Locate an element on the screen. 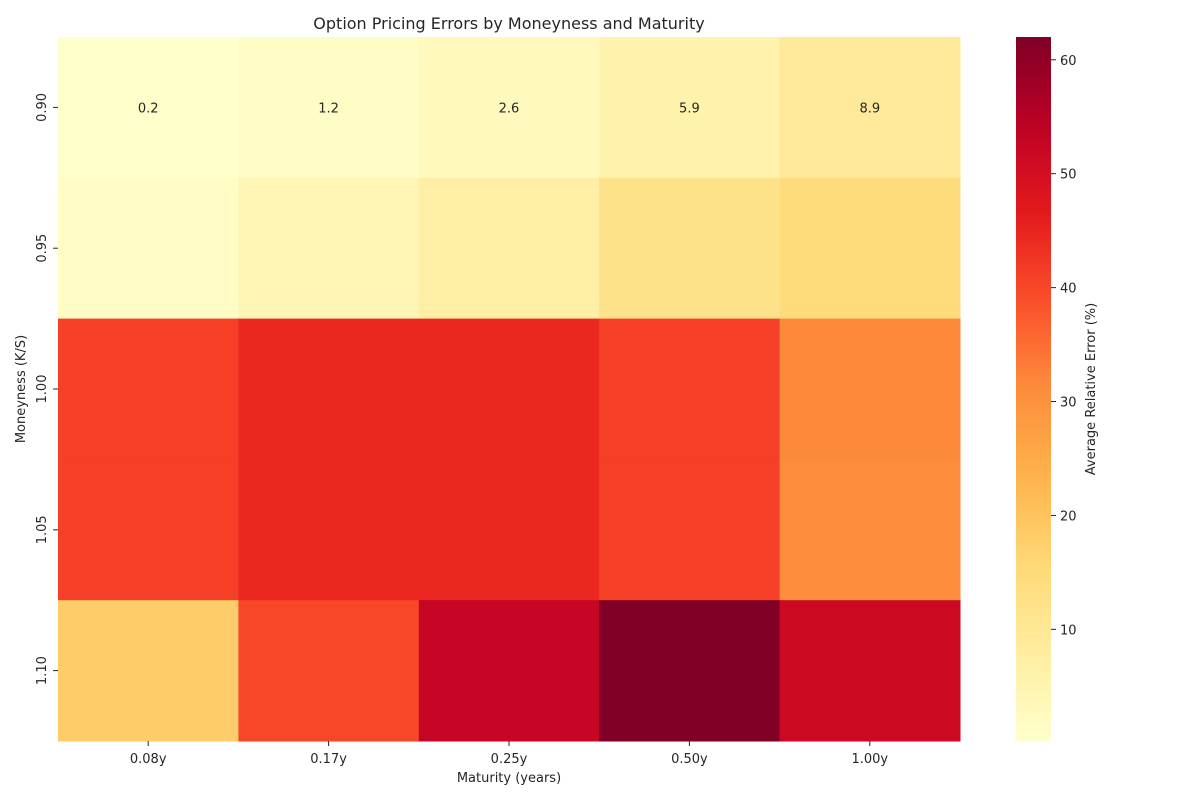 This screenshot has width=1200, height=804. cell-annotation: 8.9 is located at coordinates (869, 108).